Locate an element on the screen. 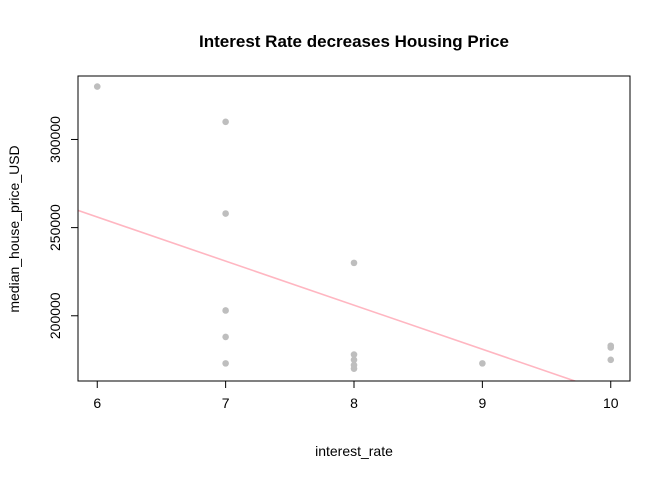  x-tick-label: 10 is located at coordinates (611, 403).